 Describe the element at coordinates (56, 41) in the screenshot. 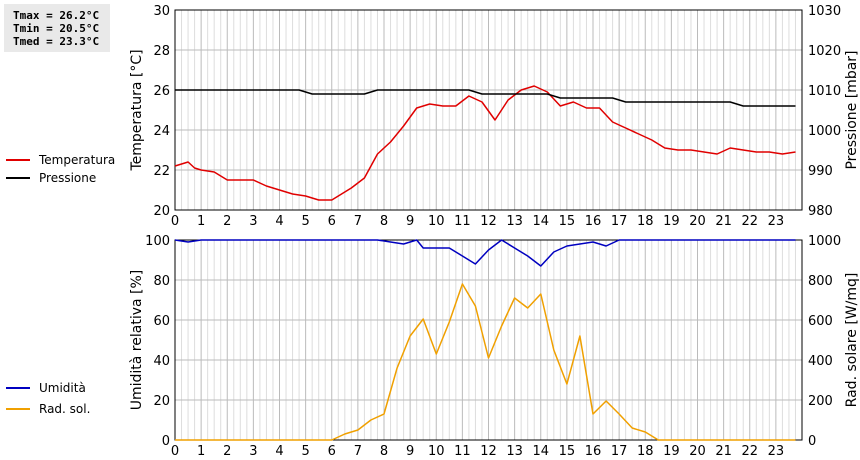

I see `tmed-label: Tmed = 23.3°C` at that location.